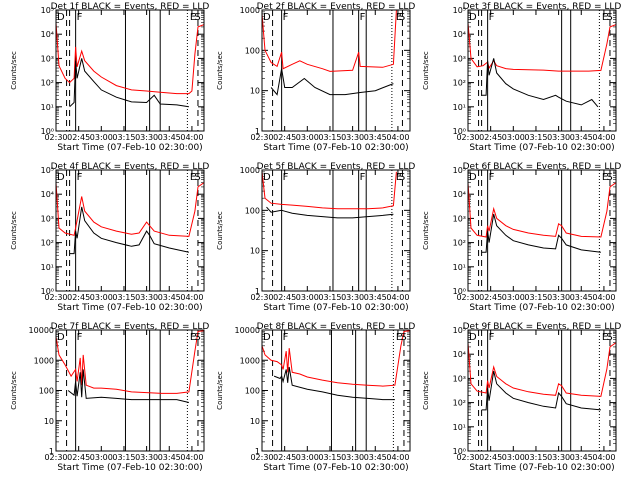  Describe the element at coordinates (41, 330) in the screenshot. I see `y-tick-label: 10000` at that location.